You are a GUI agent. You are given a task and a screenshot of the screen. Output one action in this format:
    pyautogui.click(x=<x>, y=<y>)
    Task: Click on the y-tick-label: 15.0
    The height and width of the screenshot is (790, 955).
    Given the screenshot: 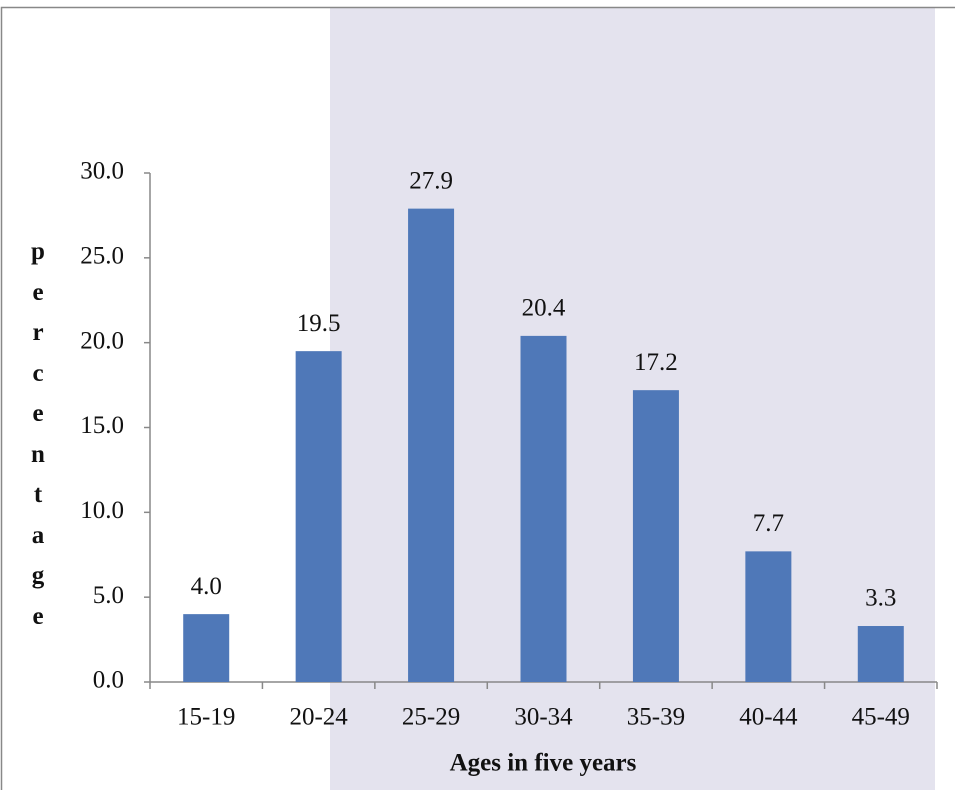 What is the action you would take?
    pyautogui.click(x=102, y=425)
    